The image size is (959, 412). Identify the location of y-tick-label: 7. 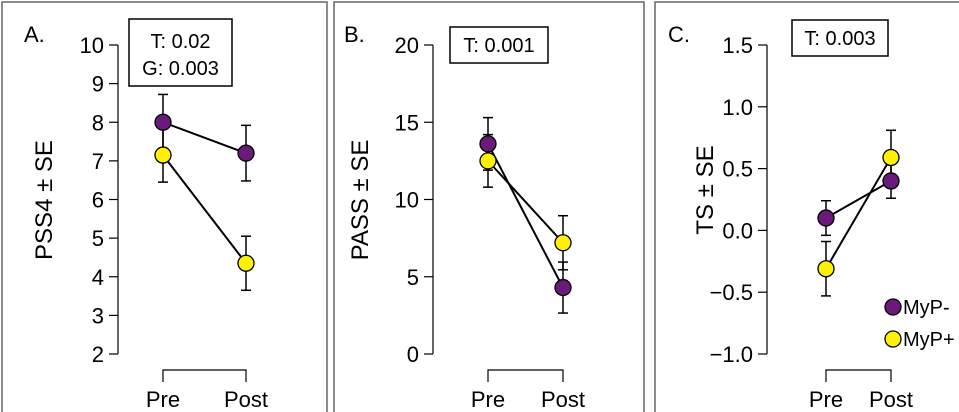
(98, 161).